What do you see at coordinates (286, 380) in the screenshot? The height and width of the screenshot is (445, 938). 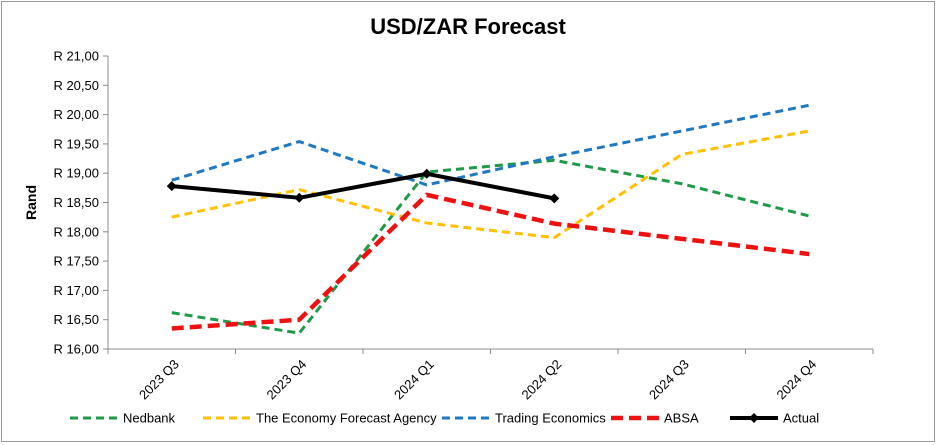 I see `x-tick-label: 2023 Q4` at bounding box center [286, 380].